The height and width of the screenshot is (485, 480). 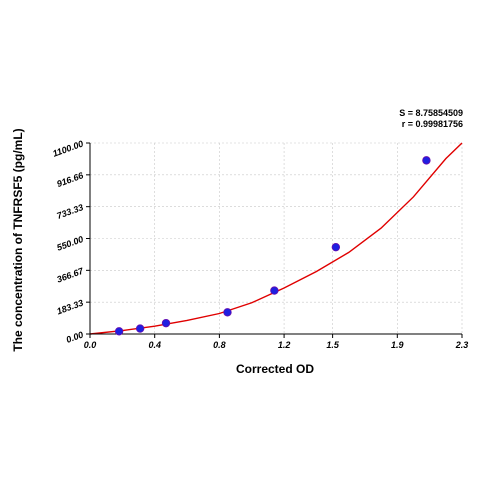 I want to click on y-tick-label: 0.00, so click(x=75, y=336).